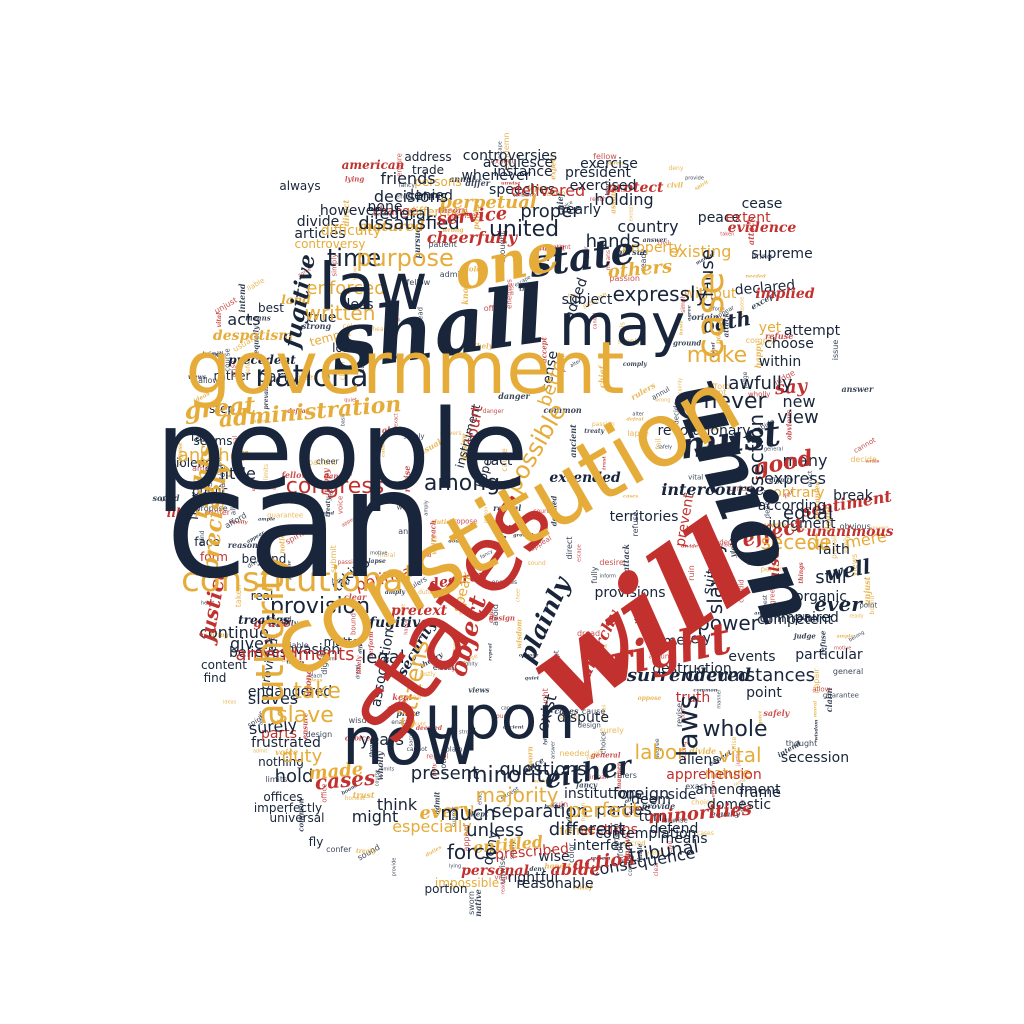 The width and height of the screenshot is (1024, 1024). Describe the element at coordinates (801, 744) in the screenshot. I see `filler-word-thought: thought` at that location.